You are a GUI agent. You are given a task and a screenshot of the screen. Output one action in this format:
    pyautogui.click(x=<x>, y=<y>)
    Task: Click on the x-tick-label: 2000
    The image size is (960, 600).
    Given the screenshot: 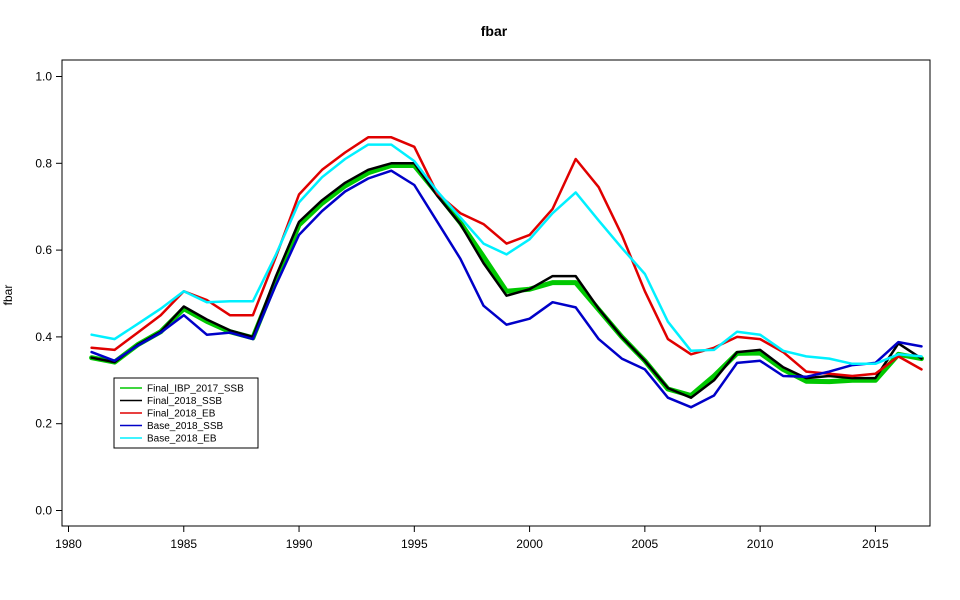 What is the action you would take?
    pyautogui.click(x=529, y=544)
    